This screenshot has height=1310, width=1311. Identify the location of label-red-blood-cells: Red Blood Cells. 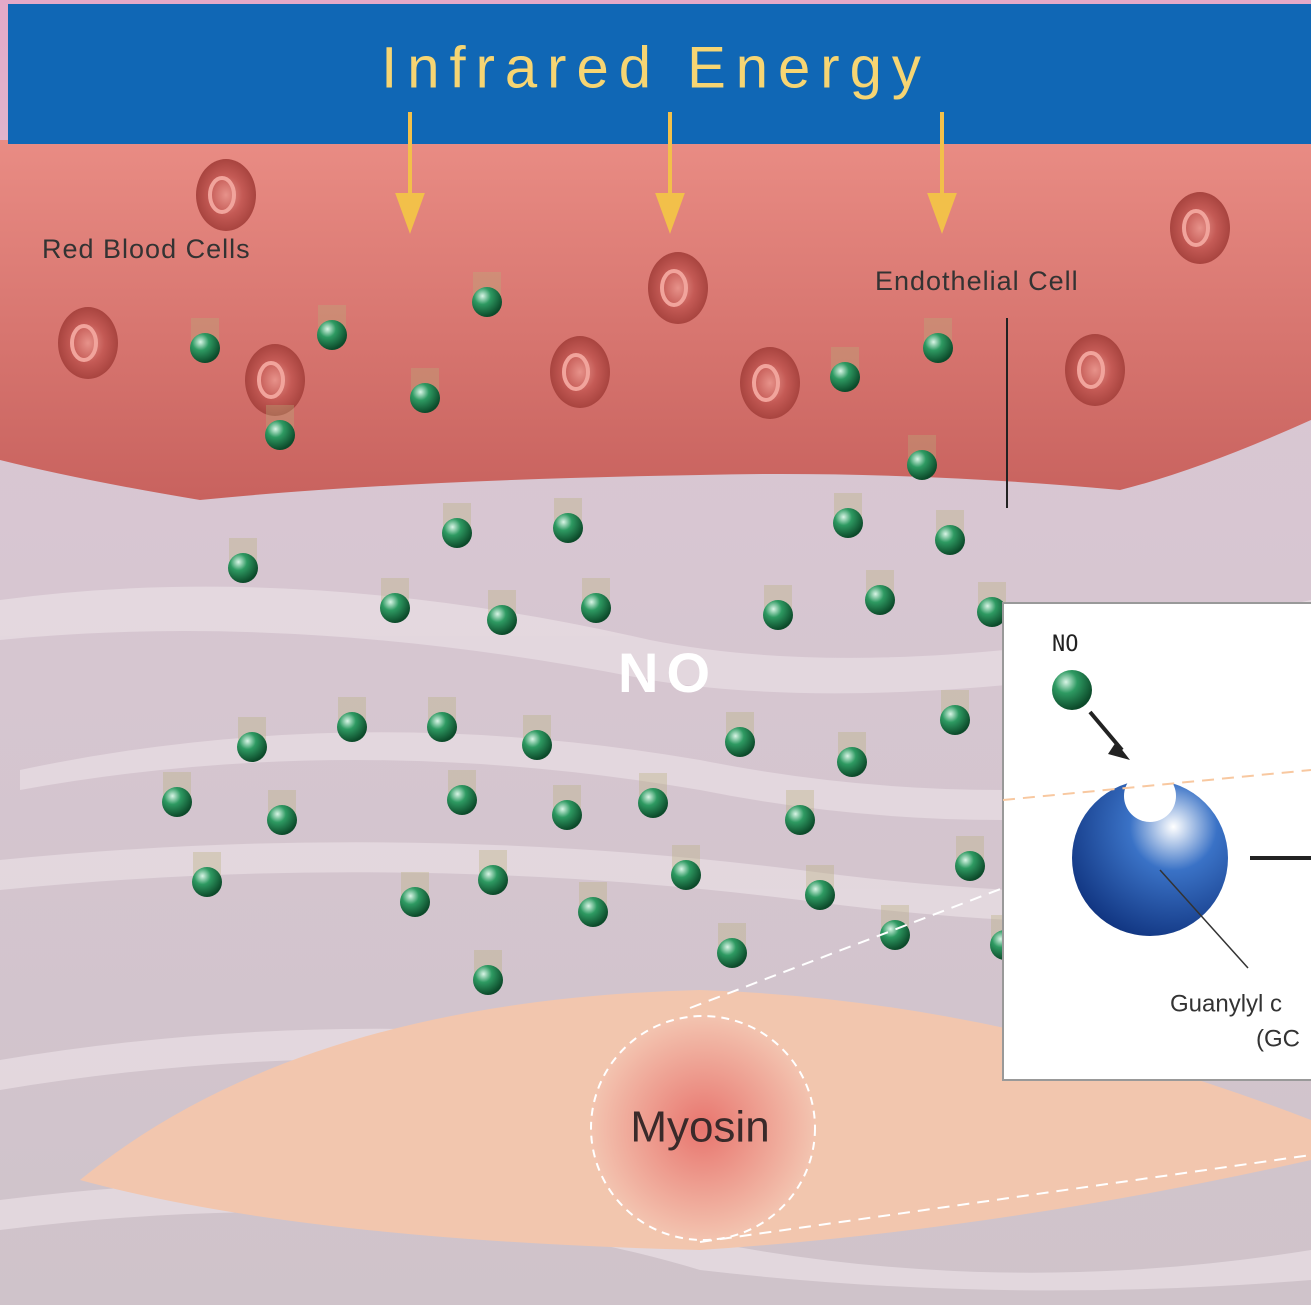
(146, 249).